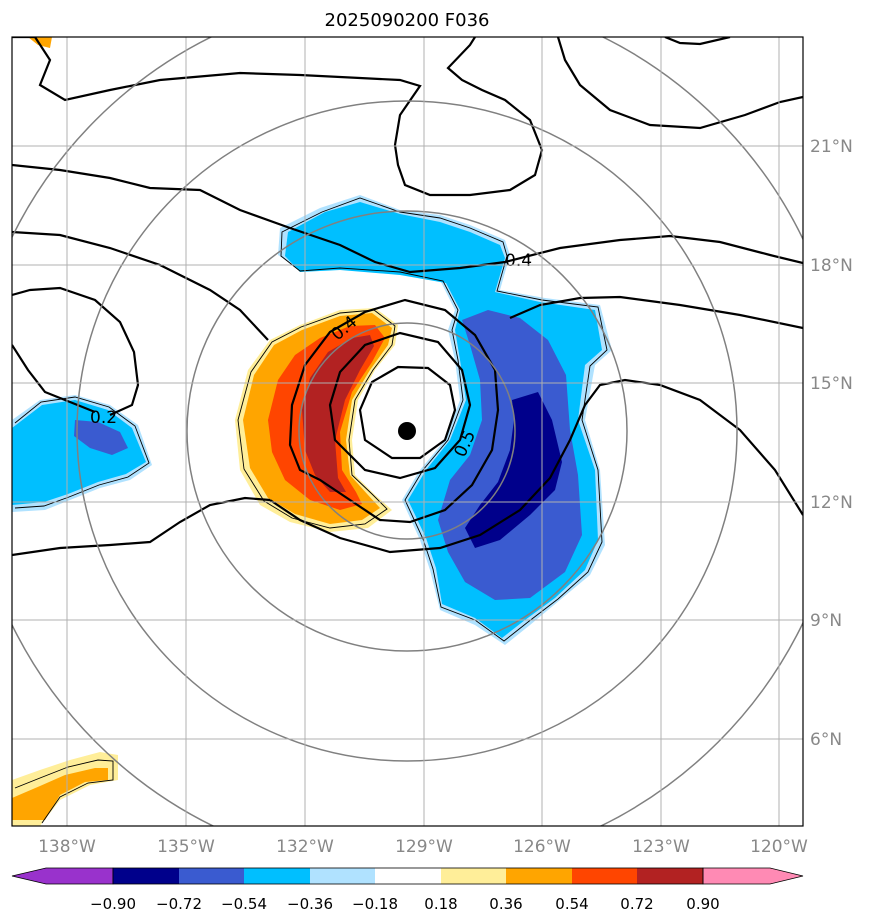  I want to click on dark-blue-fill, so click(513, 470).